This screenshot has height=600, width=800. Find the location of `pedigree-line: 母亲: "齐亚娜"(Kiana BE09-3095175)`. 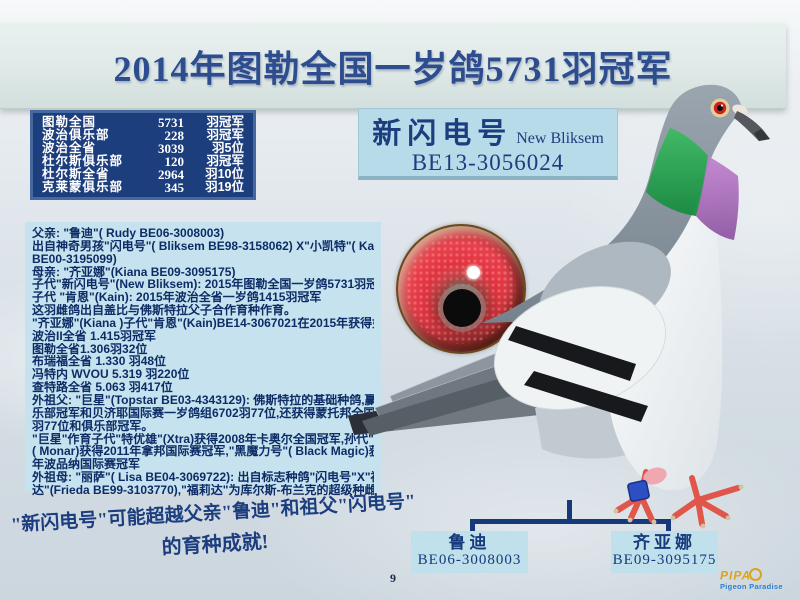

pedigree-line: 母亲: "齐亚娜"(Kiana BE09-3095175) is located at coordinates (134, 272).